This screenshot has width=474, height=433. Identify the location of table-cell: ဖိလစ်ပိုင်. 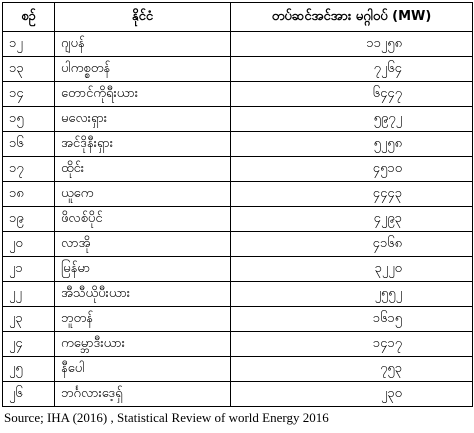
(142, 219).